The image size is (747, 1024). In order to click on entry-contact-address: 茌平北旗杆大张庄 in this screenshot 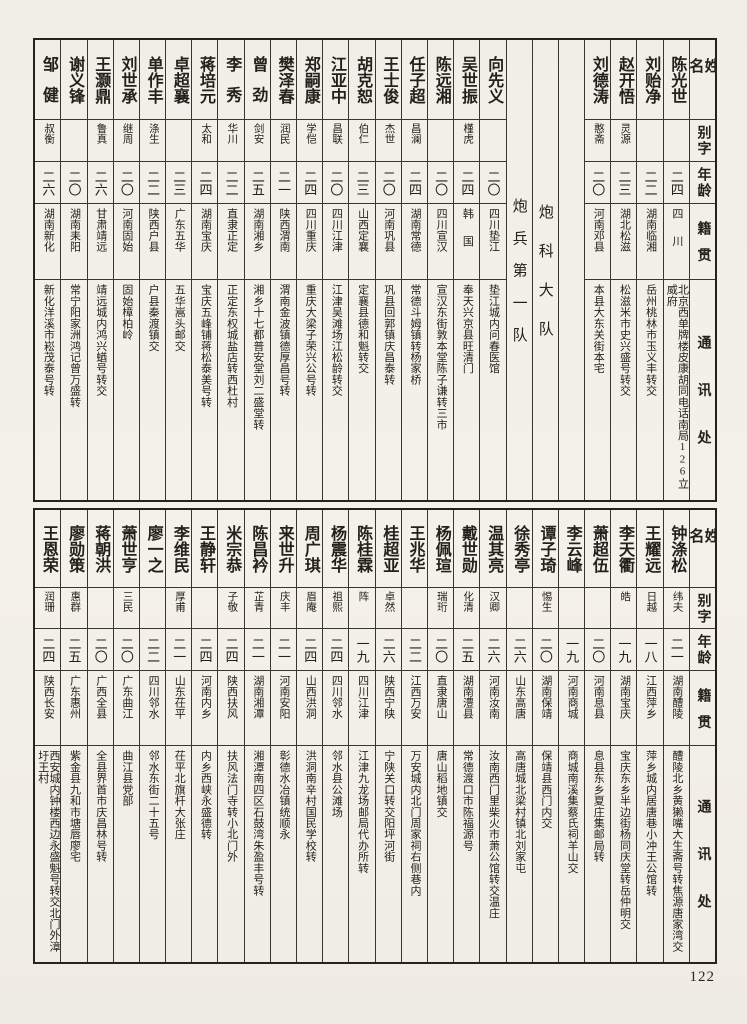, I will do `click(179, 795)`.